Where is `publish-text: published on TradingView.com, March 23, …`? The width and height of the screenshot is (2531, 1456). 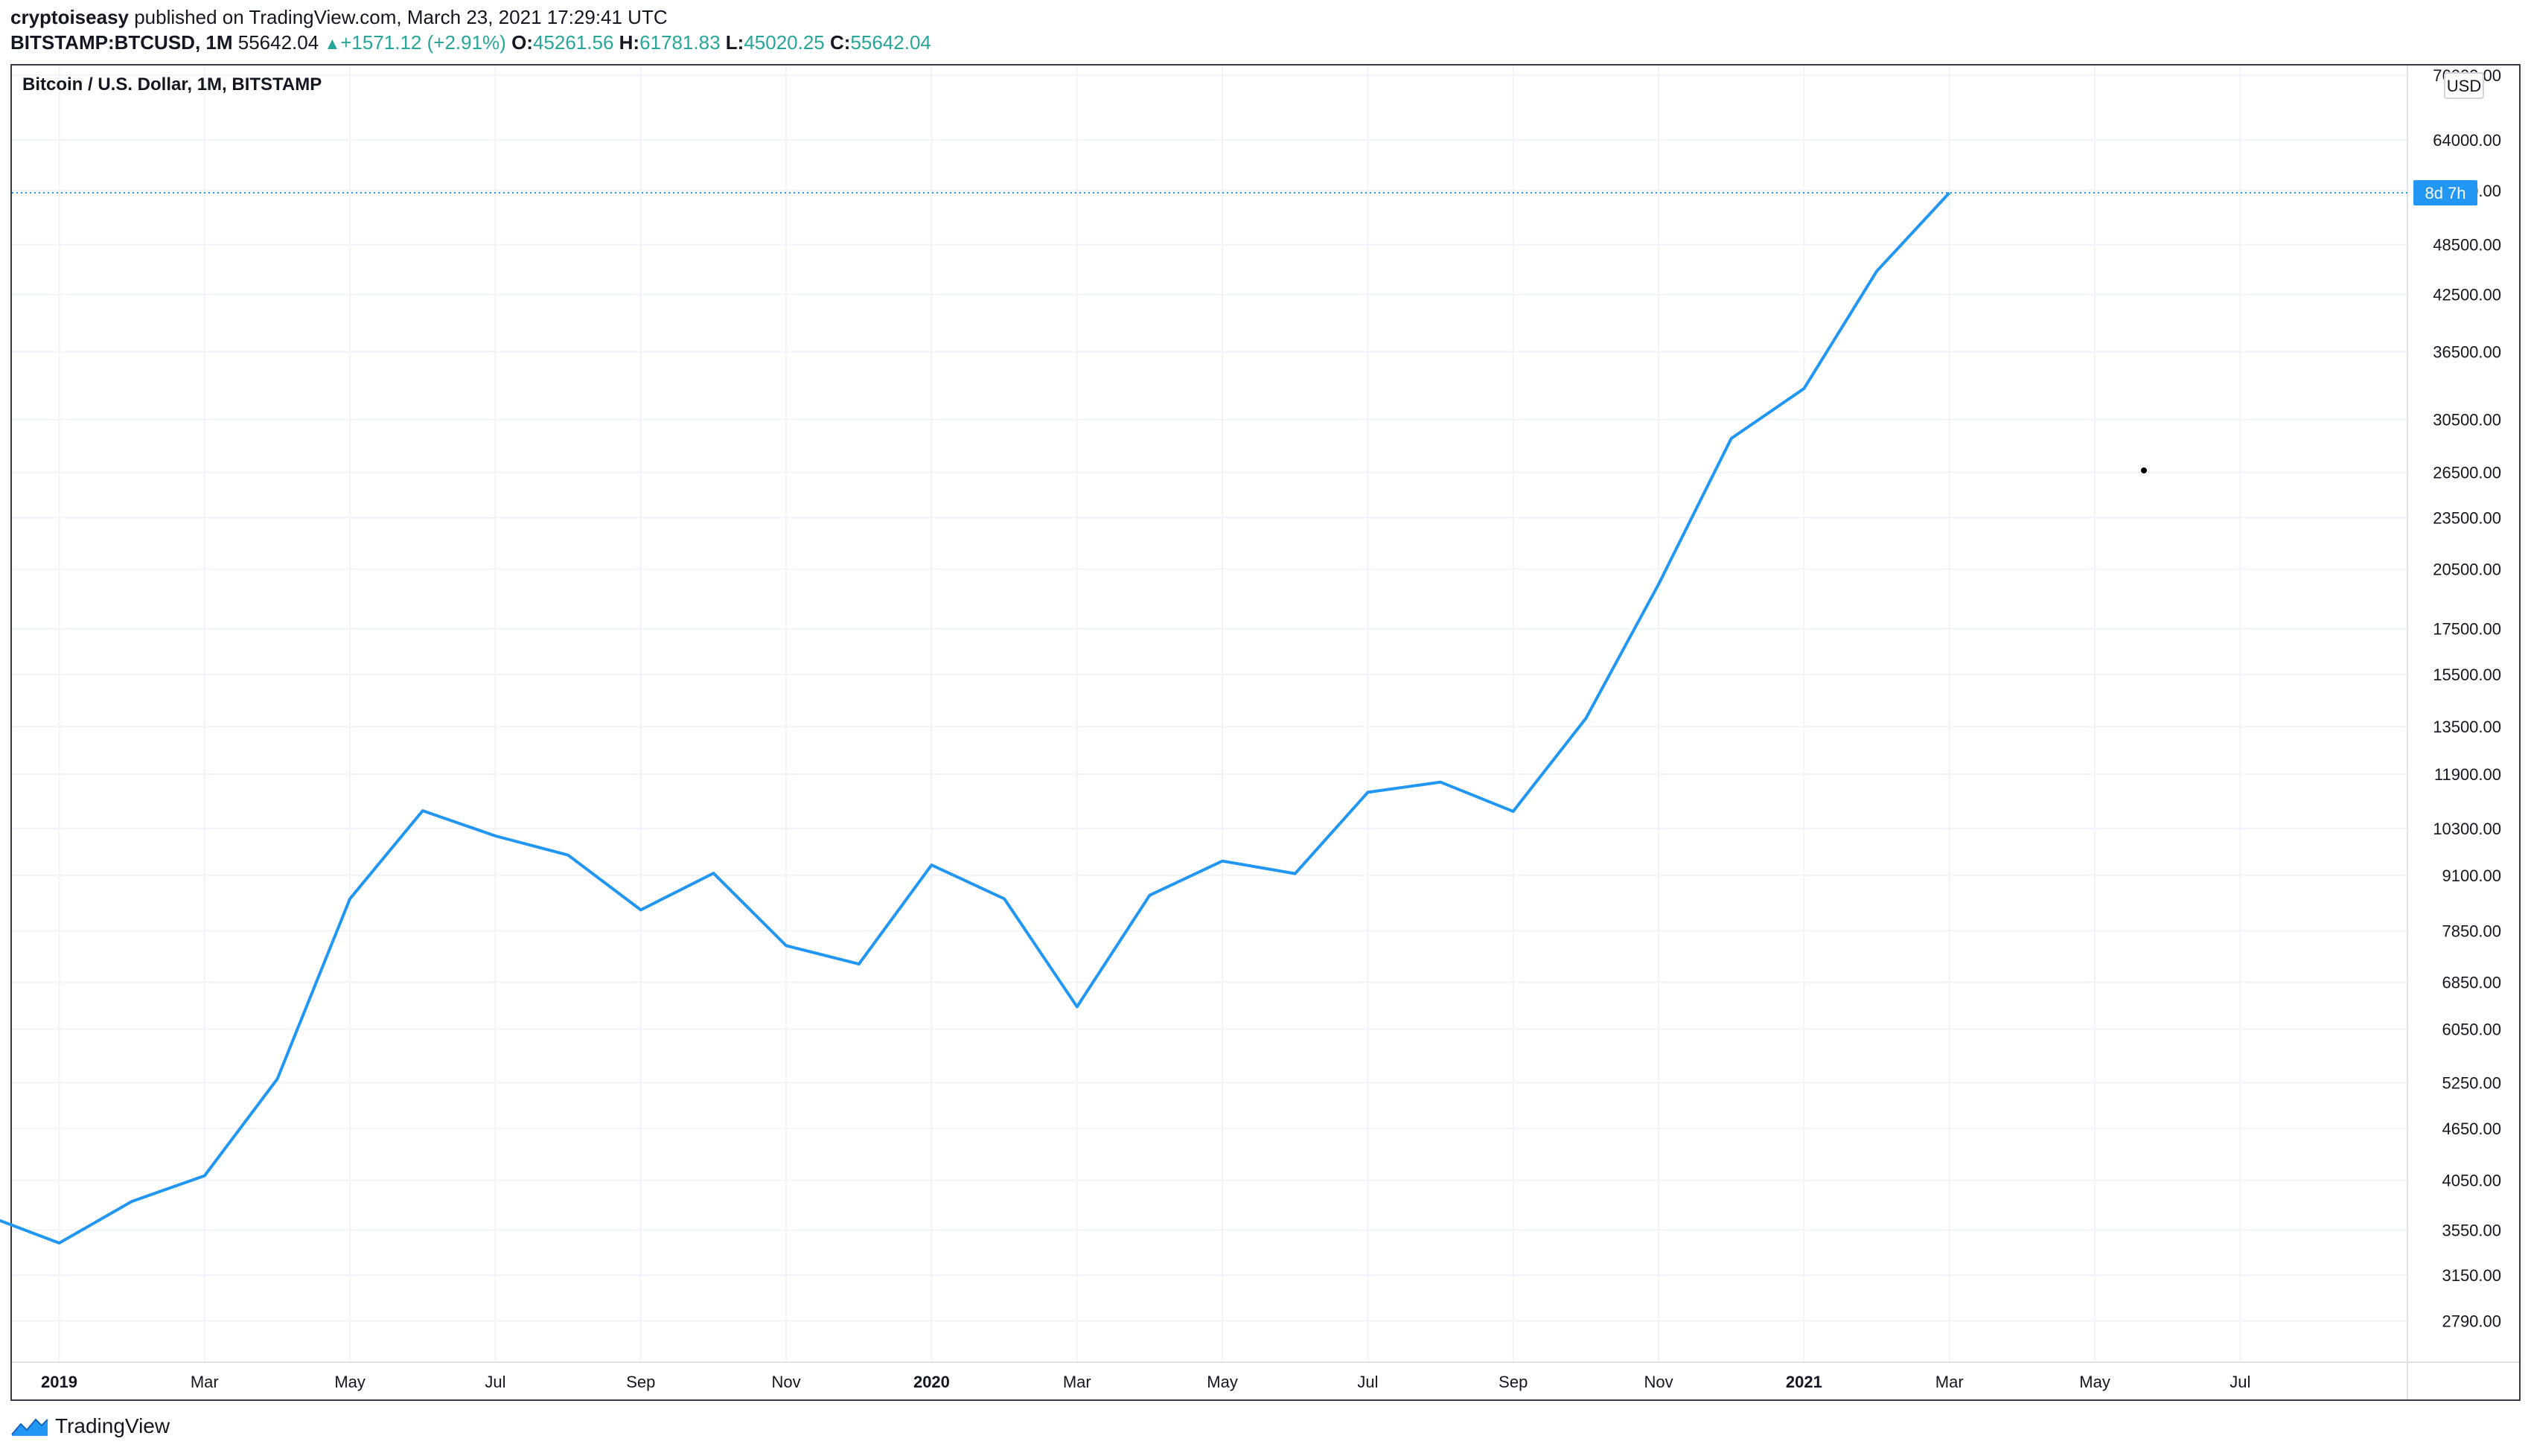
publish-text: published on TradingView.com, March 23, … is located at coordinates (401, 17).